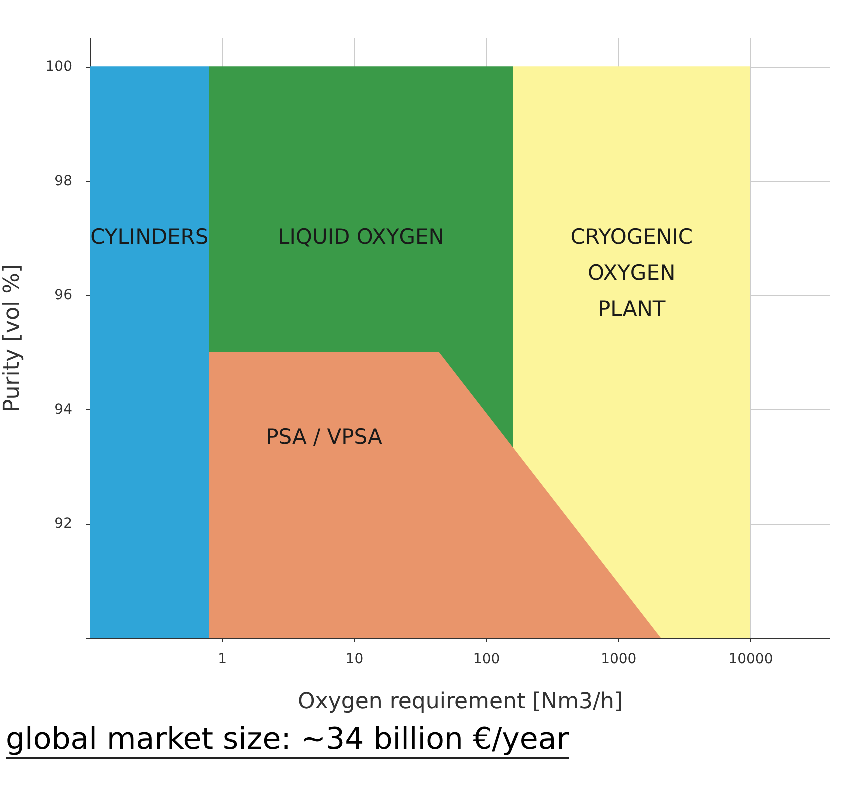  Describe the element at coordinates (460, 702) in the screenshot. I see `x-axis-title: Oxygen requirement [Nm3/h]` at that location.